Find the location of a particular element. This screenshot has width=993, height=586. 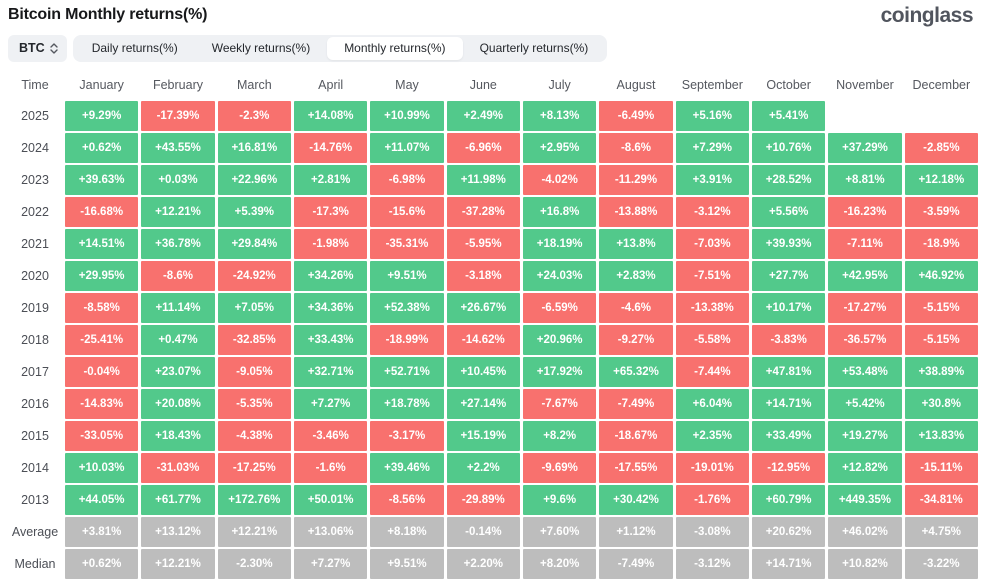

row-label: 2024 is located at coordinates (35, 148).